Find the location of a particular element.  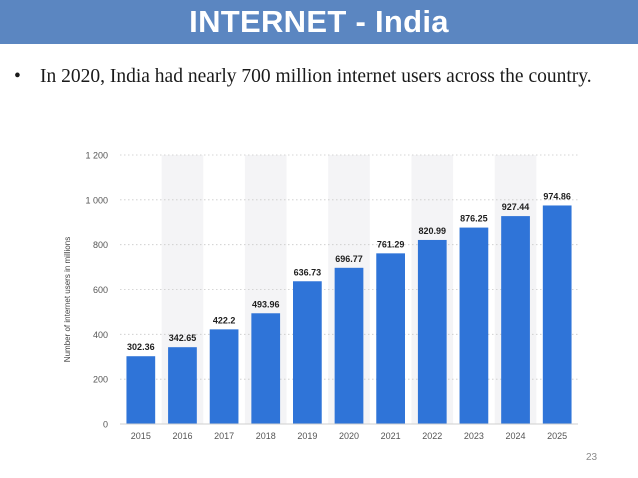

x-tick-label: 2019 is located at coordinates (307, 436).